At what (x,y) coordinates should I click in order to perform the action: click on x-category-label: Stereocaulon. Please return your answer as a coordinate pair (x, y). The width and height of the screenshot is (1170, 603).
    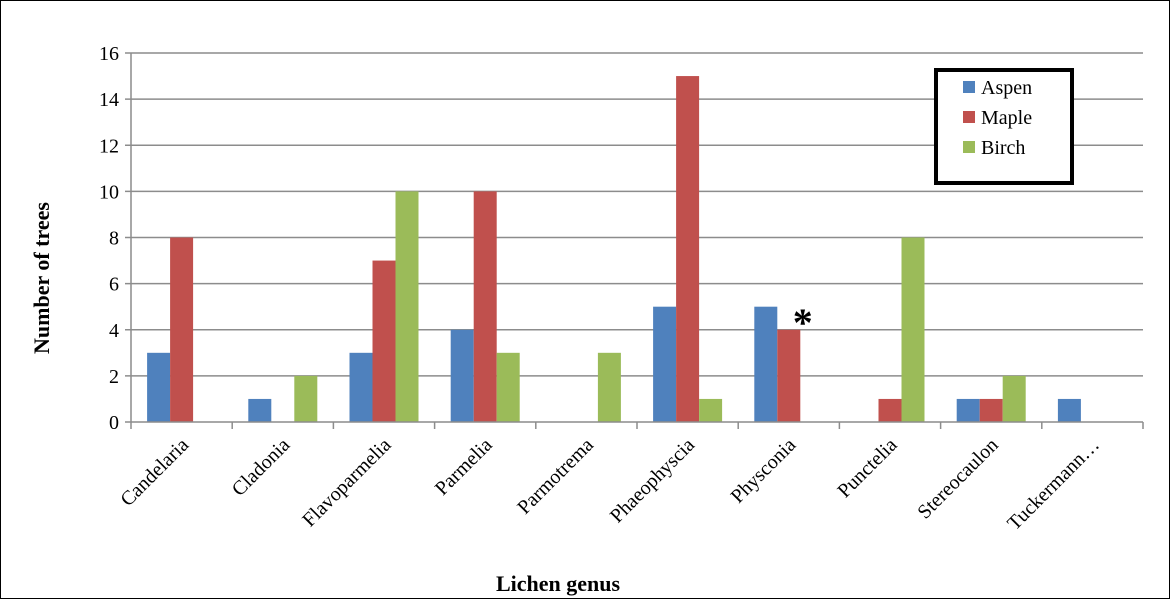
    Looking at the image, I should click on (957, 478).